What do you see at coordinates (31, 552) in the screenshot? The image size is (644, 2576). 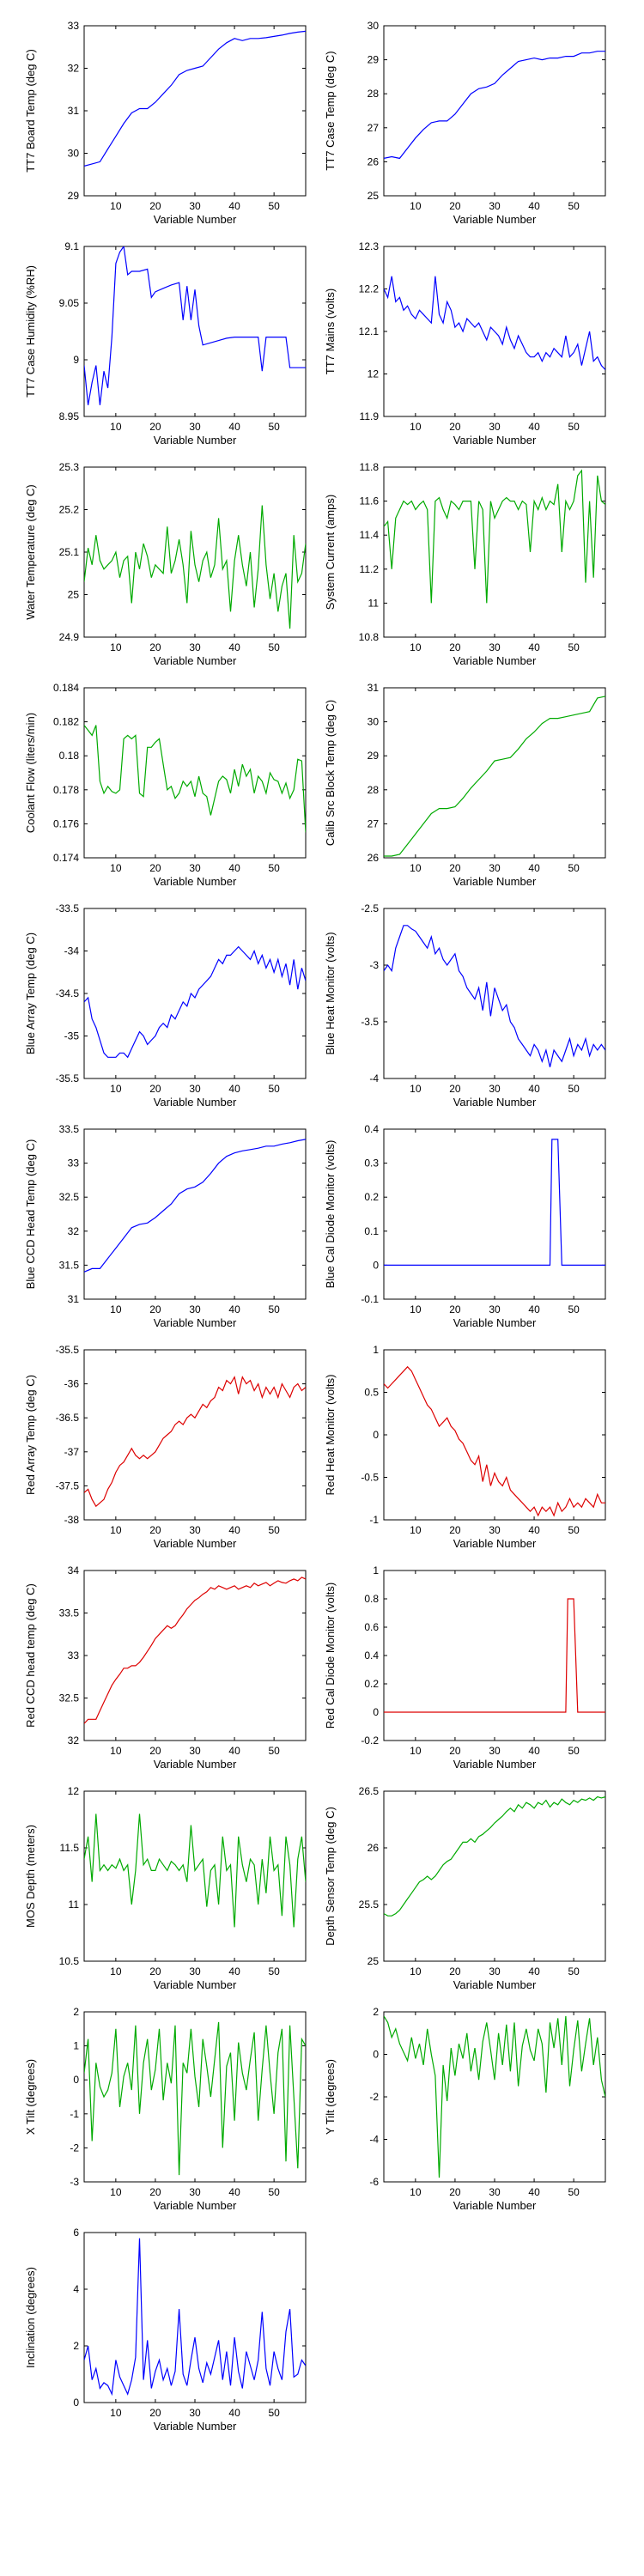 I see `y-axis-label: Water Temperature (deg C)` at bounding box center [31, 552].